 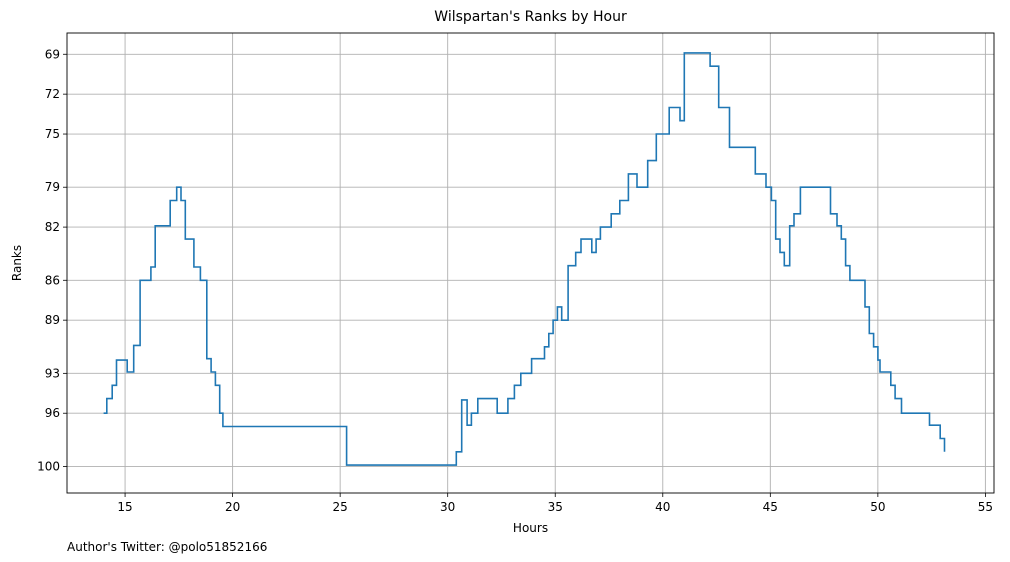 I want to click on y-tick-label: 100, so click(x=48, y=466).